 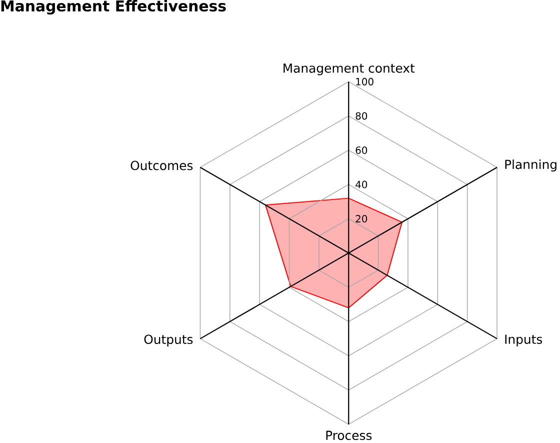 What do you see at coordinates (349, 435) in the screenshot?
I see `spoke-label: Process` at bounding box center [349, 435].